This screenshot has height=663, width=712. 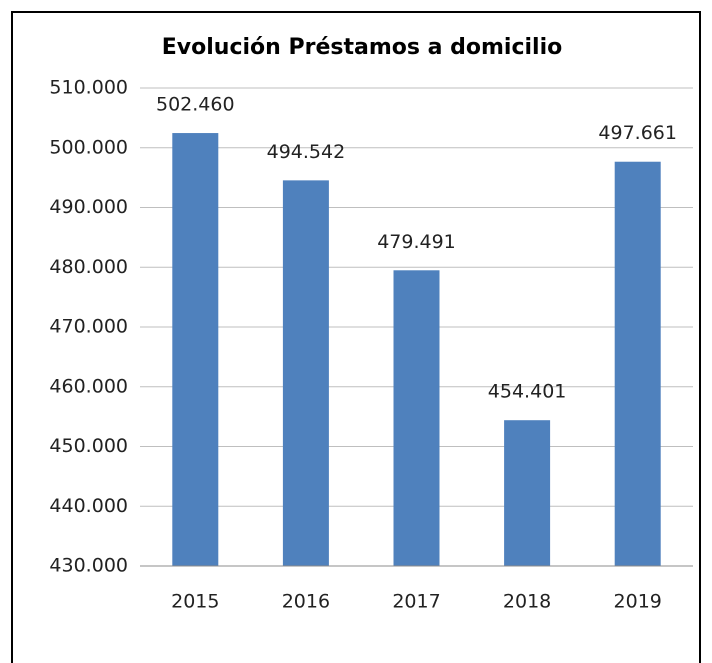 I want to click on chart-title: Evolución Préstamos a domicilio, so click(x=362, y=47).